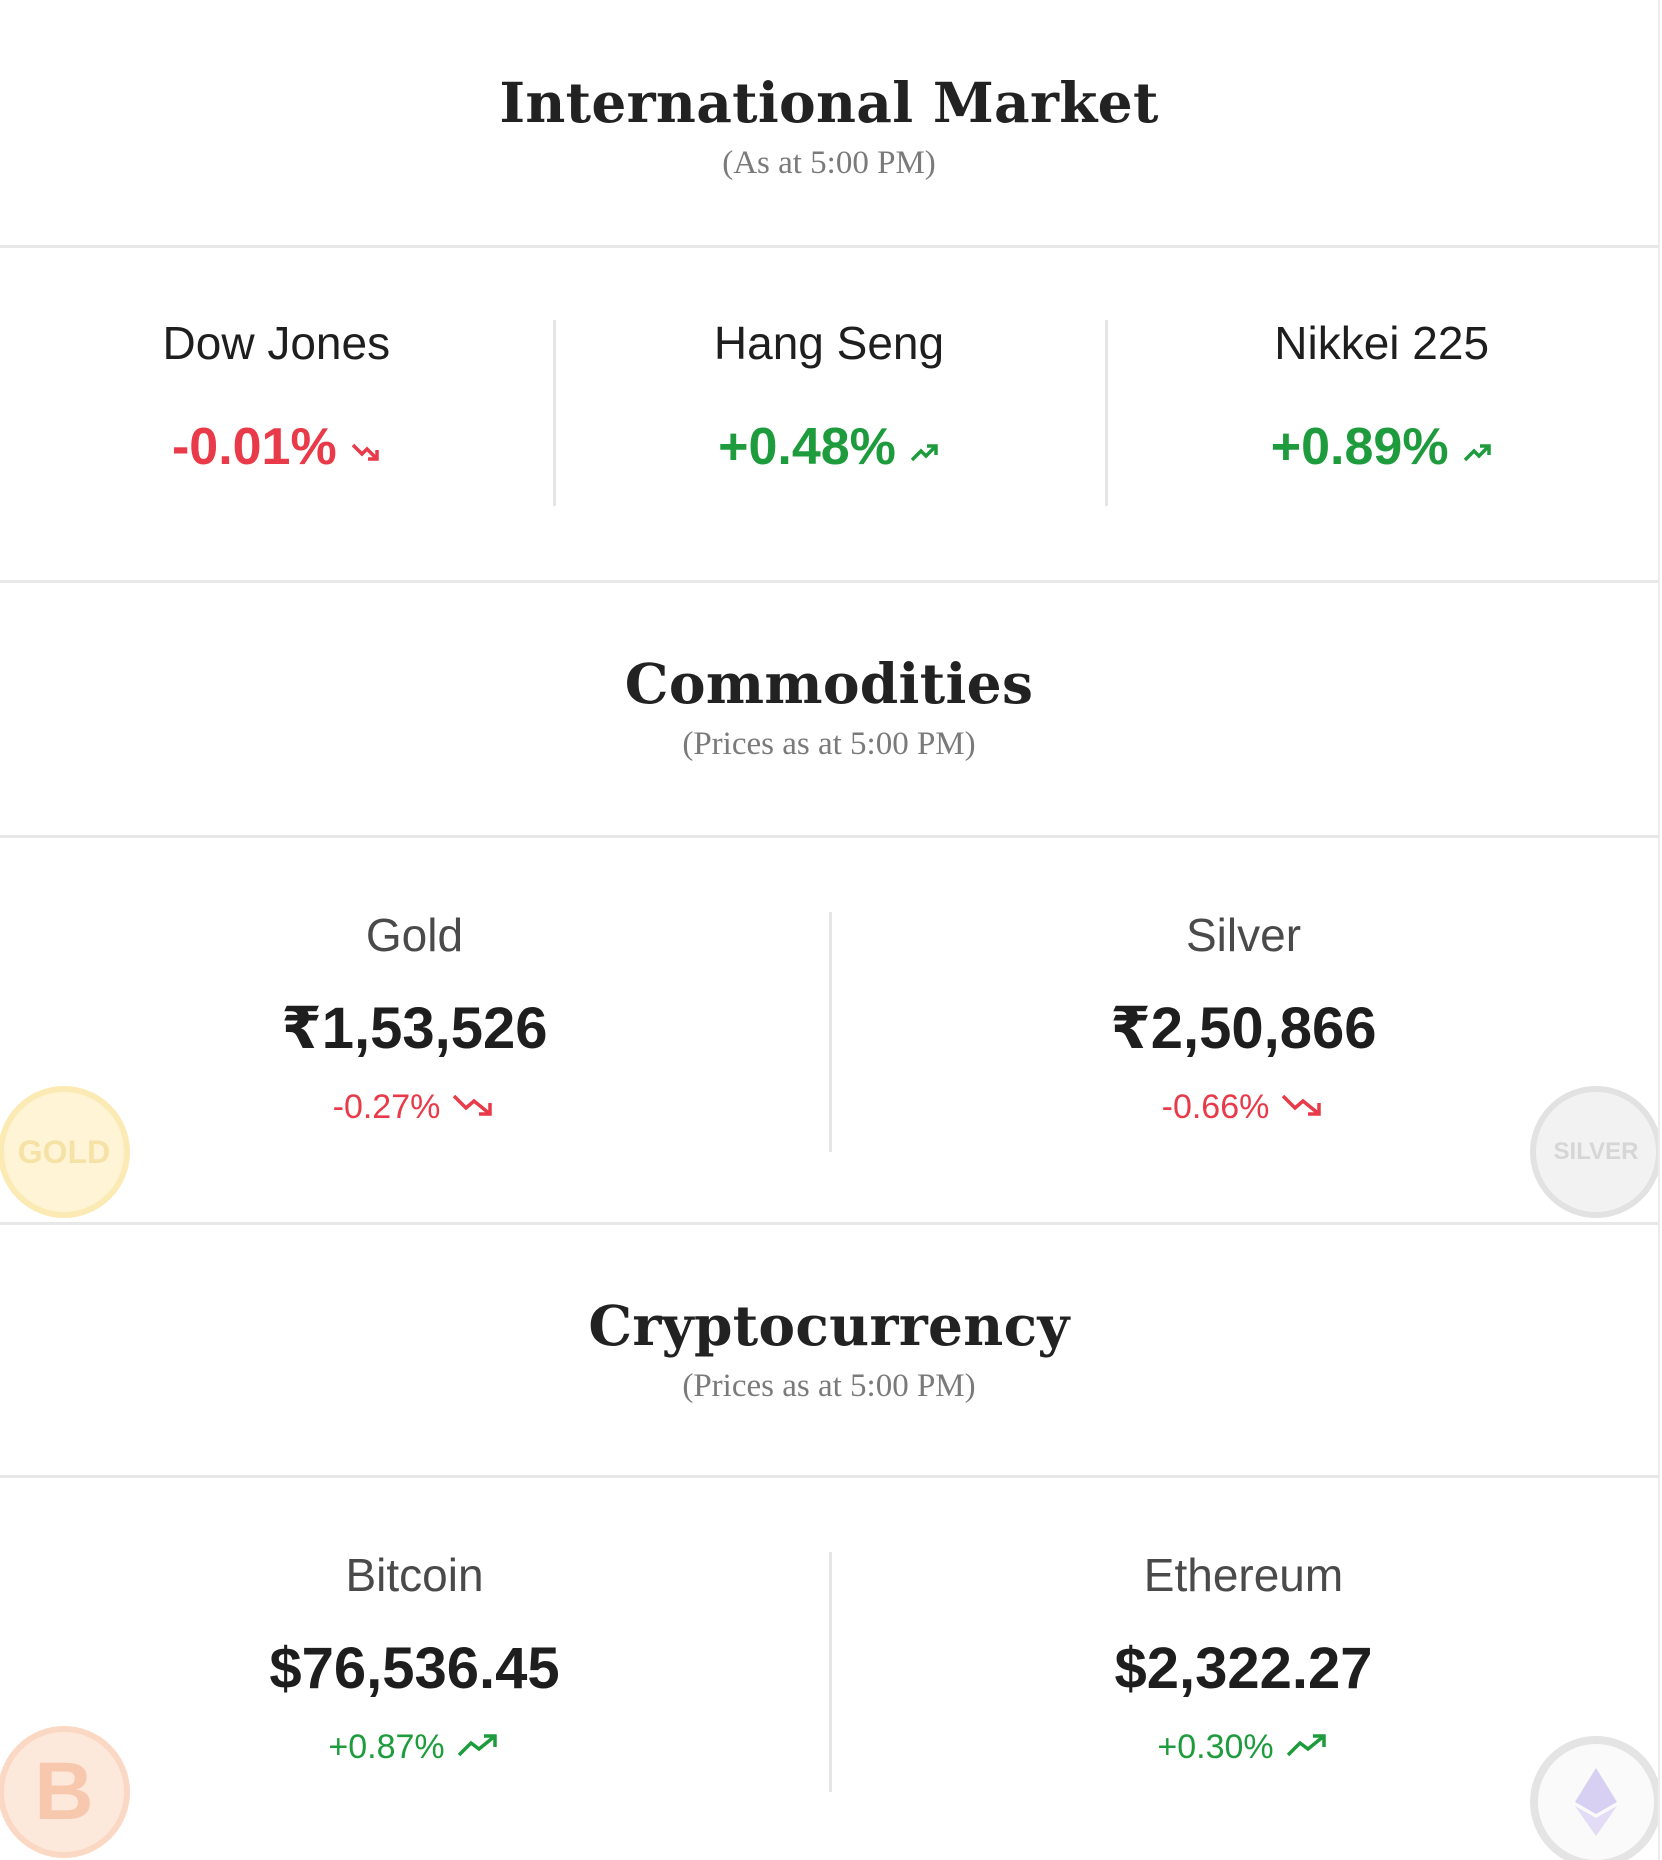 The image size is (1662, 1860). I want to click on bitcoin-coin-icon: B, so click(65, 1792).